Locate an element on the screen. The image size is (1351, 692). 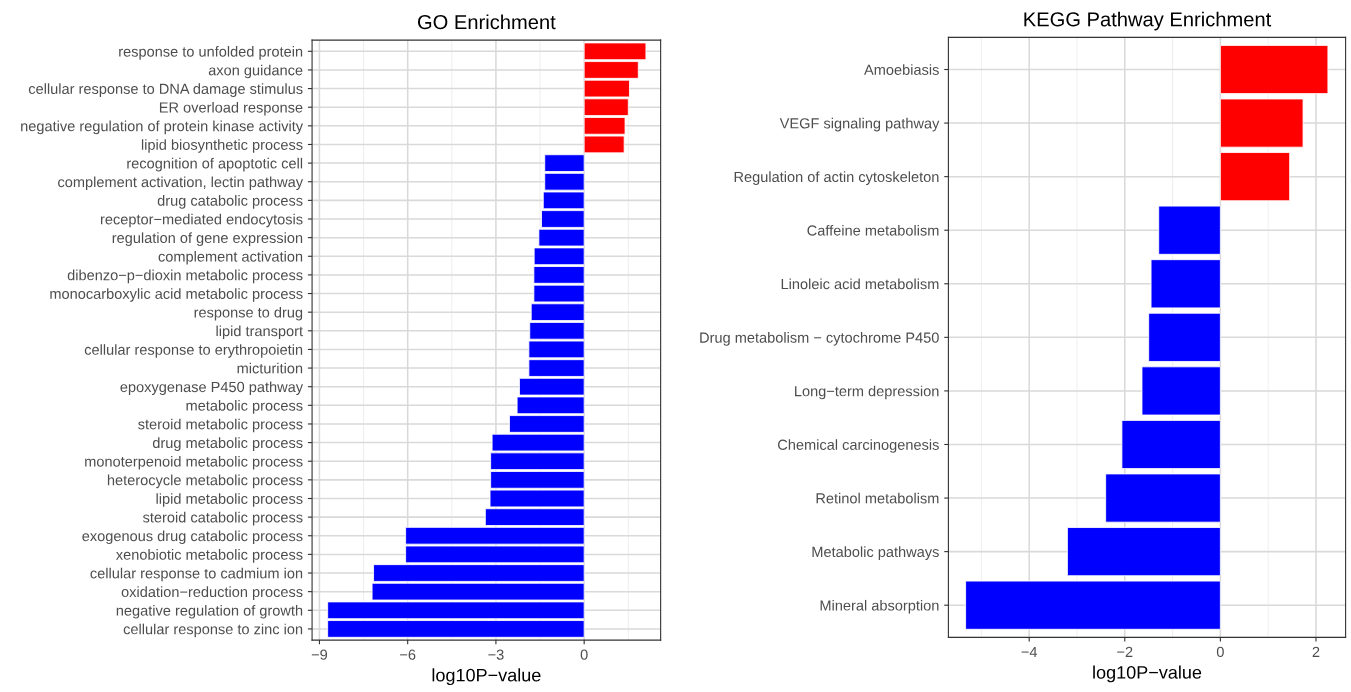
chart-title: GO Enrichment is located at coordinates (486, 22).